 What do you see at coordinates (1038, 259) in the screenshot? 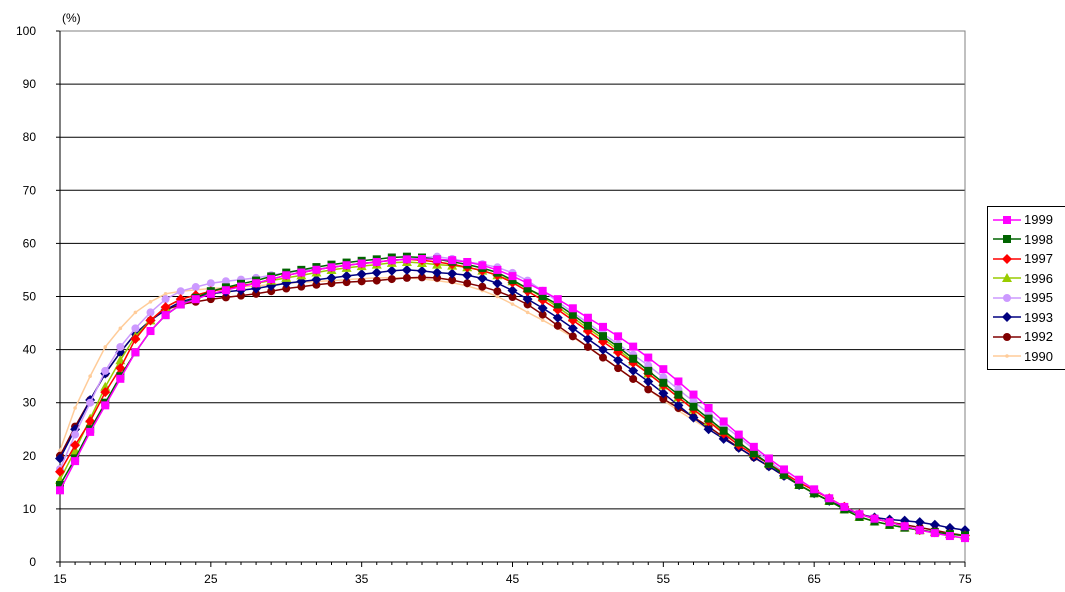
I see `legend-label: 1997` at bounding box center [1038, 259].